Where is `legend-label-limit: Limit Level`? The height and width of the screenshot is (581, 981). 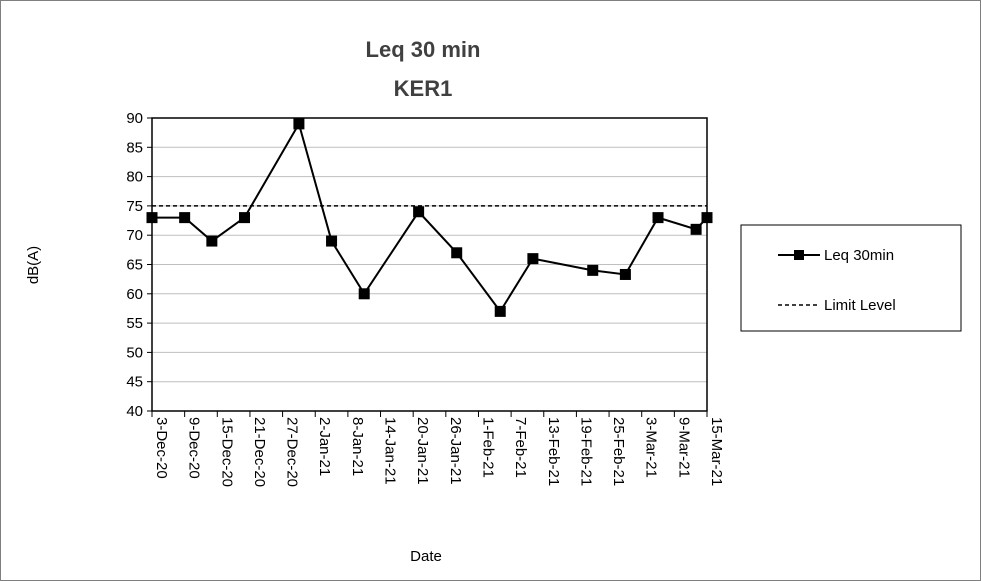
legend-label-limit: Limit Level is located at coordinates (860, 305).